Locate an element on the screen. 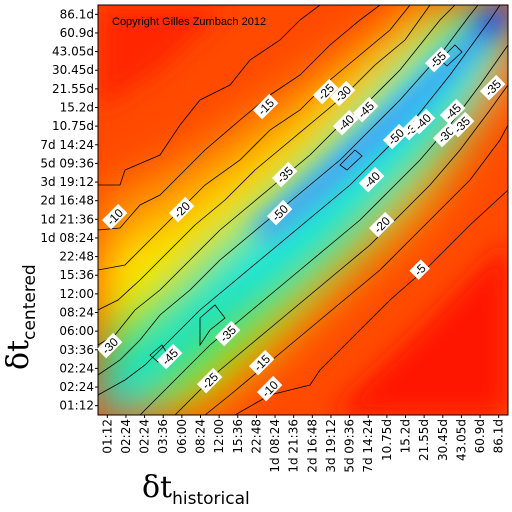 The height and width of the screenshot is (512, 512). y-tick-label: 08:24 is located at coordinates (76, 313).